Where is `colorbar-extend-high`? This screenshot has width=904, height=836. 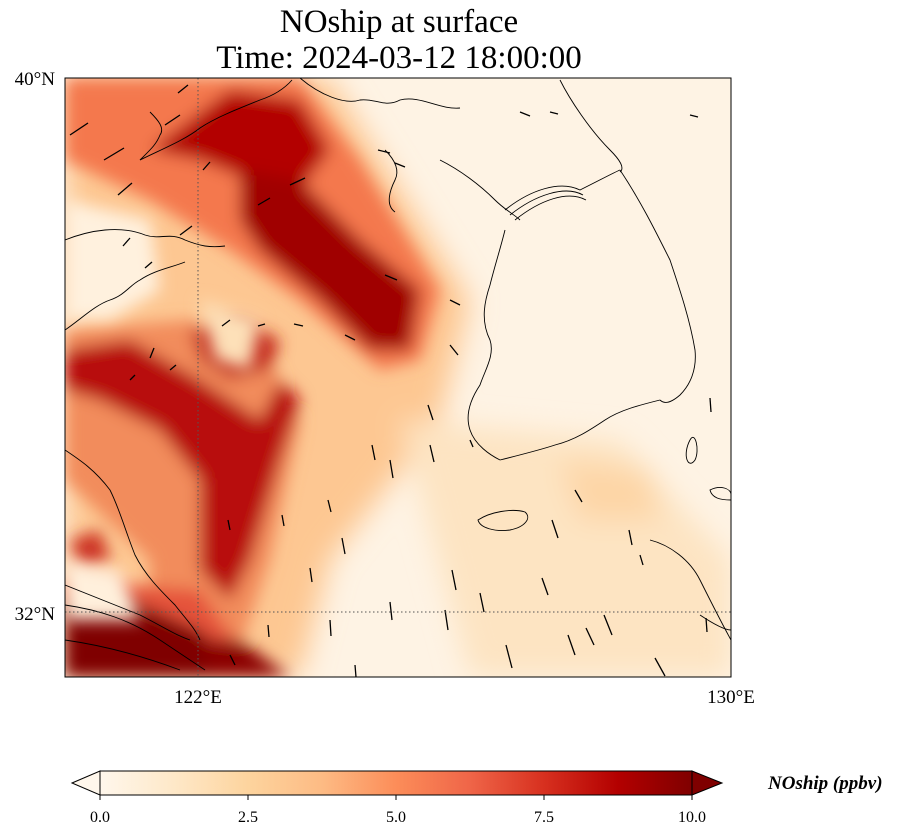
colorbar-extend-high is located at coordinates (707, 783).